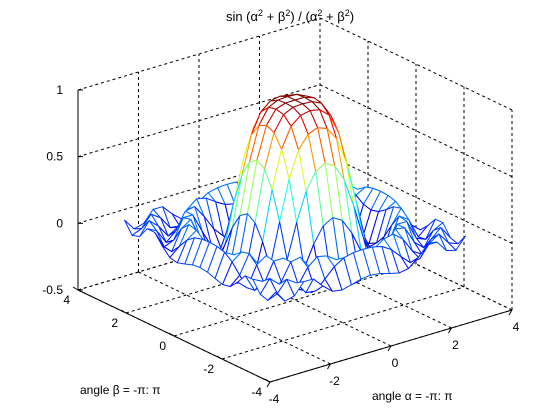 This screenshot has height=420, width=560. Describe the element at coordinates (66, 300) in the screenshot. I see `y-tick-label: 4` at that location.